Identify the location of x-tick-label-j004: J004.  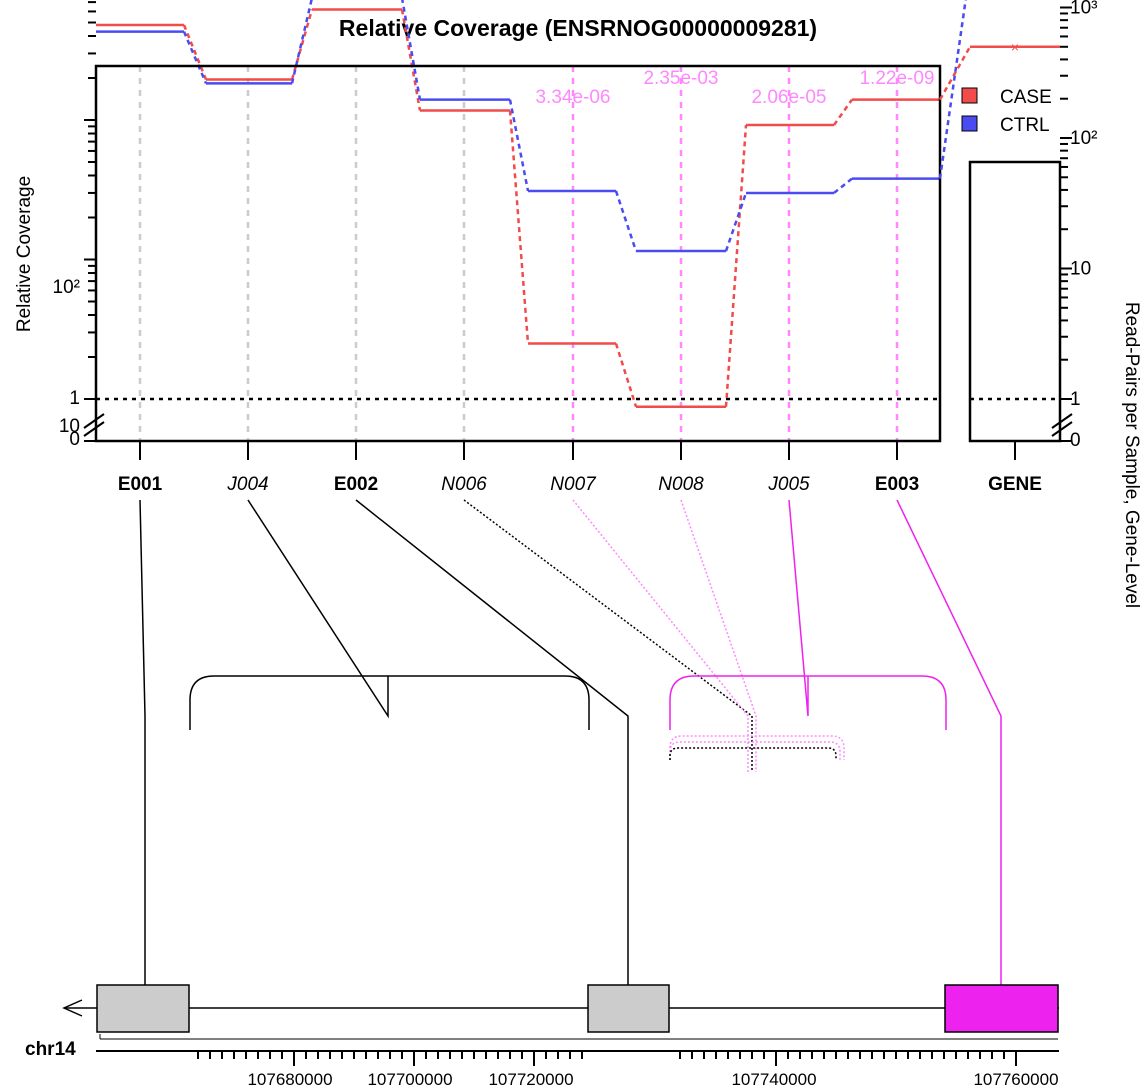
(247, 484).